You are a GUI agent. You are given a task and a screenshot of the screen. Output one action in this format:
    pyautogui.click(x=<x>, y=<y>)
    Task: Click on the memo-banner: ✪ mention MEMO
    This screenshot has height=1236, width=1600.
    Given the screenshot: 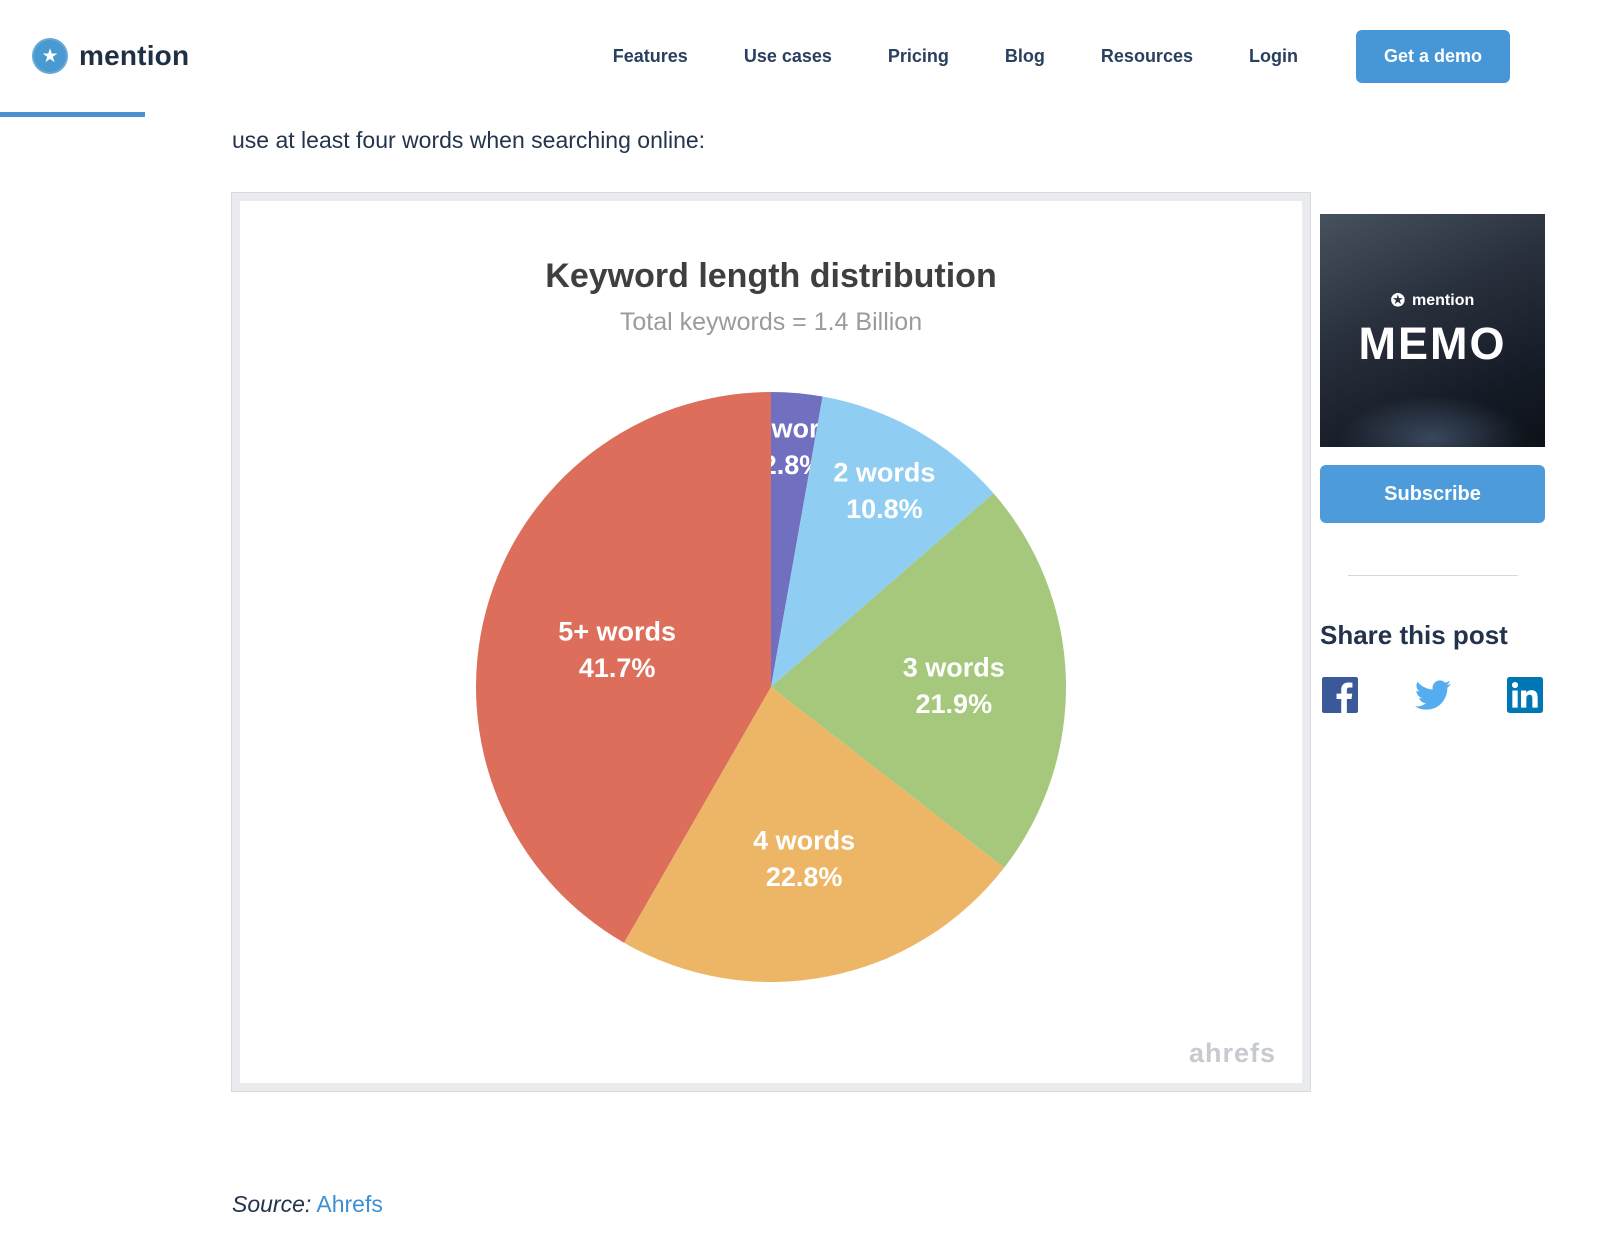 What is the action you would take?
    pyautogui.click(x=1432, y=330)
    